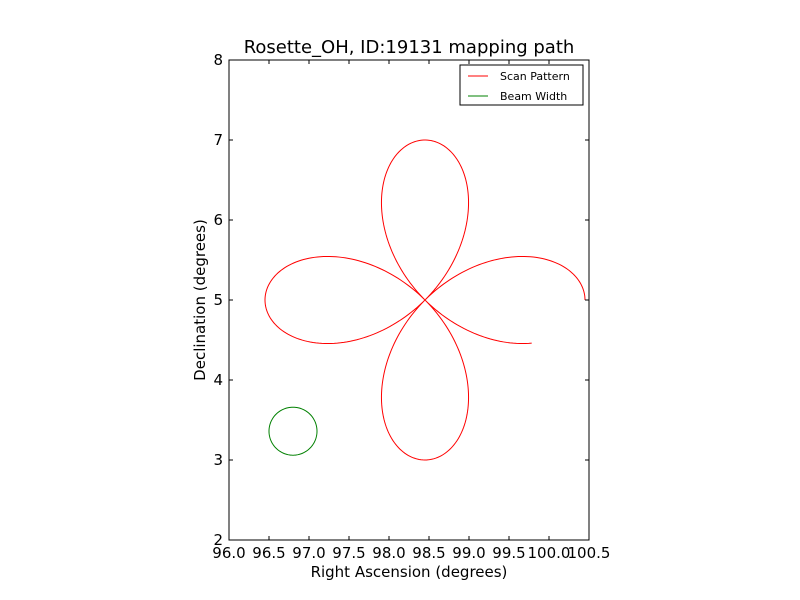  What do you see at coordinates (218, 140) in the screenshot?
I see `y-tick-label: 7` at bounding box center [218, 140].